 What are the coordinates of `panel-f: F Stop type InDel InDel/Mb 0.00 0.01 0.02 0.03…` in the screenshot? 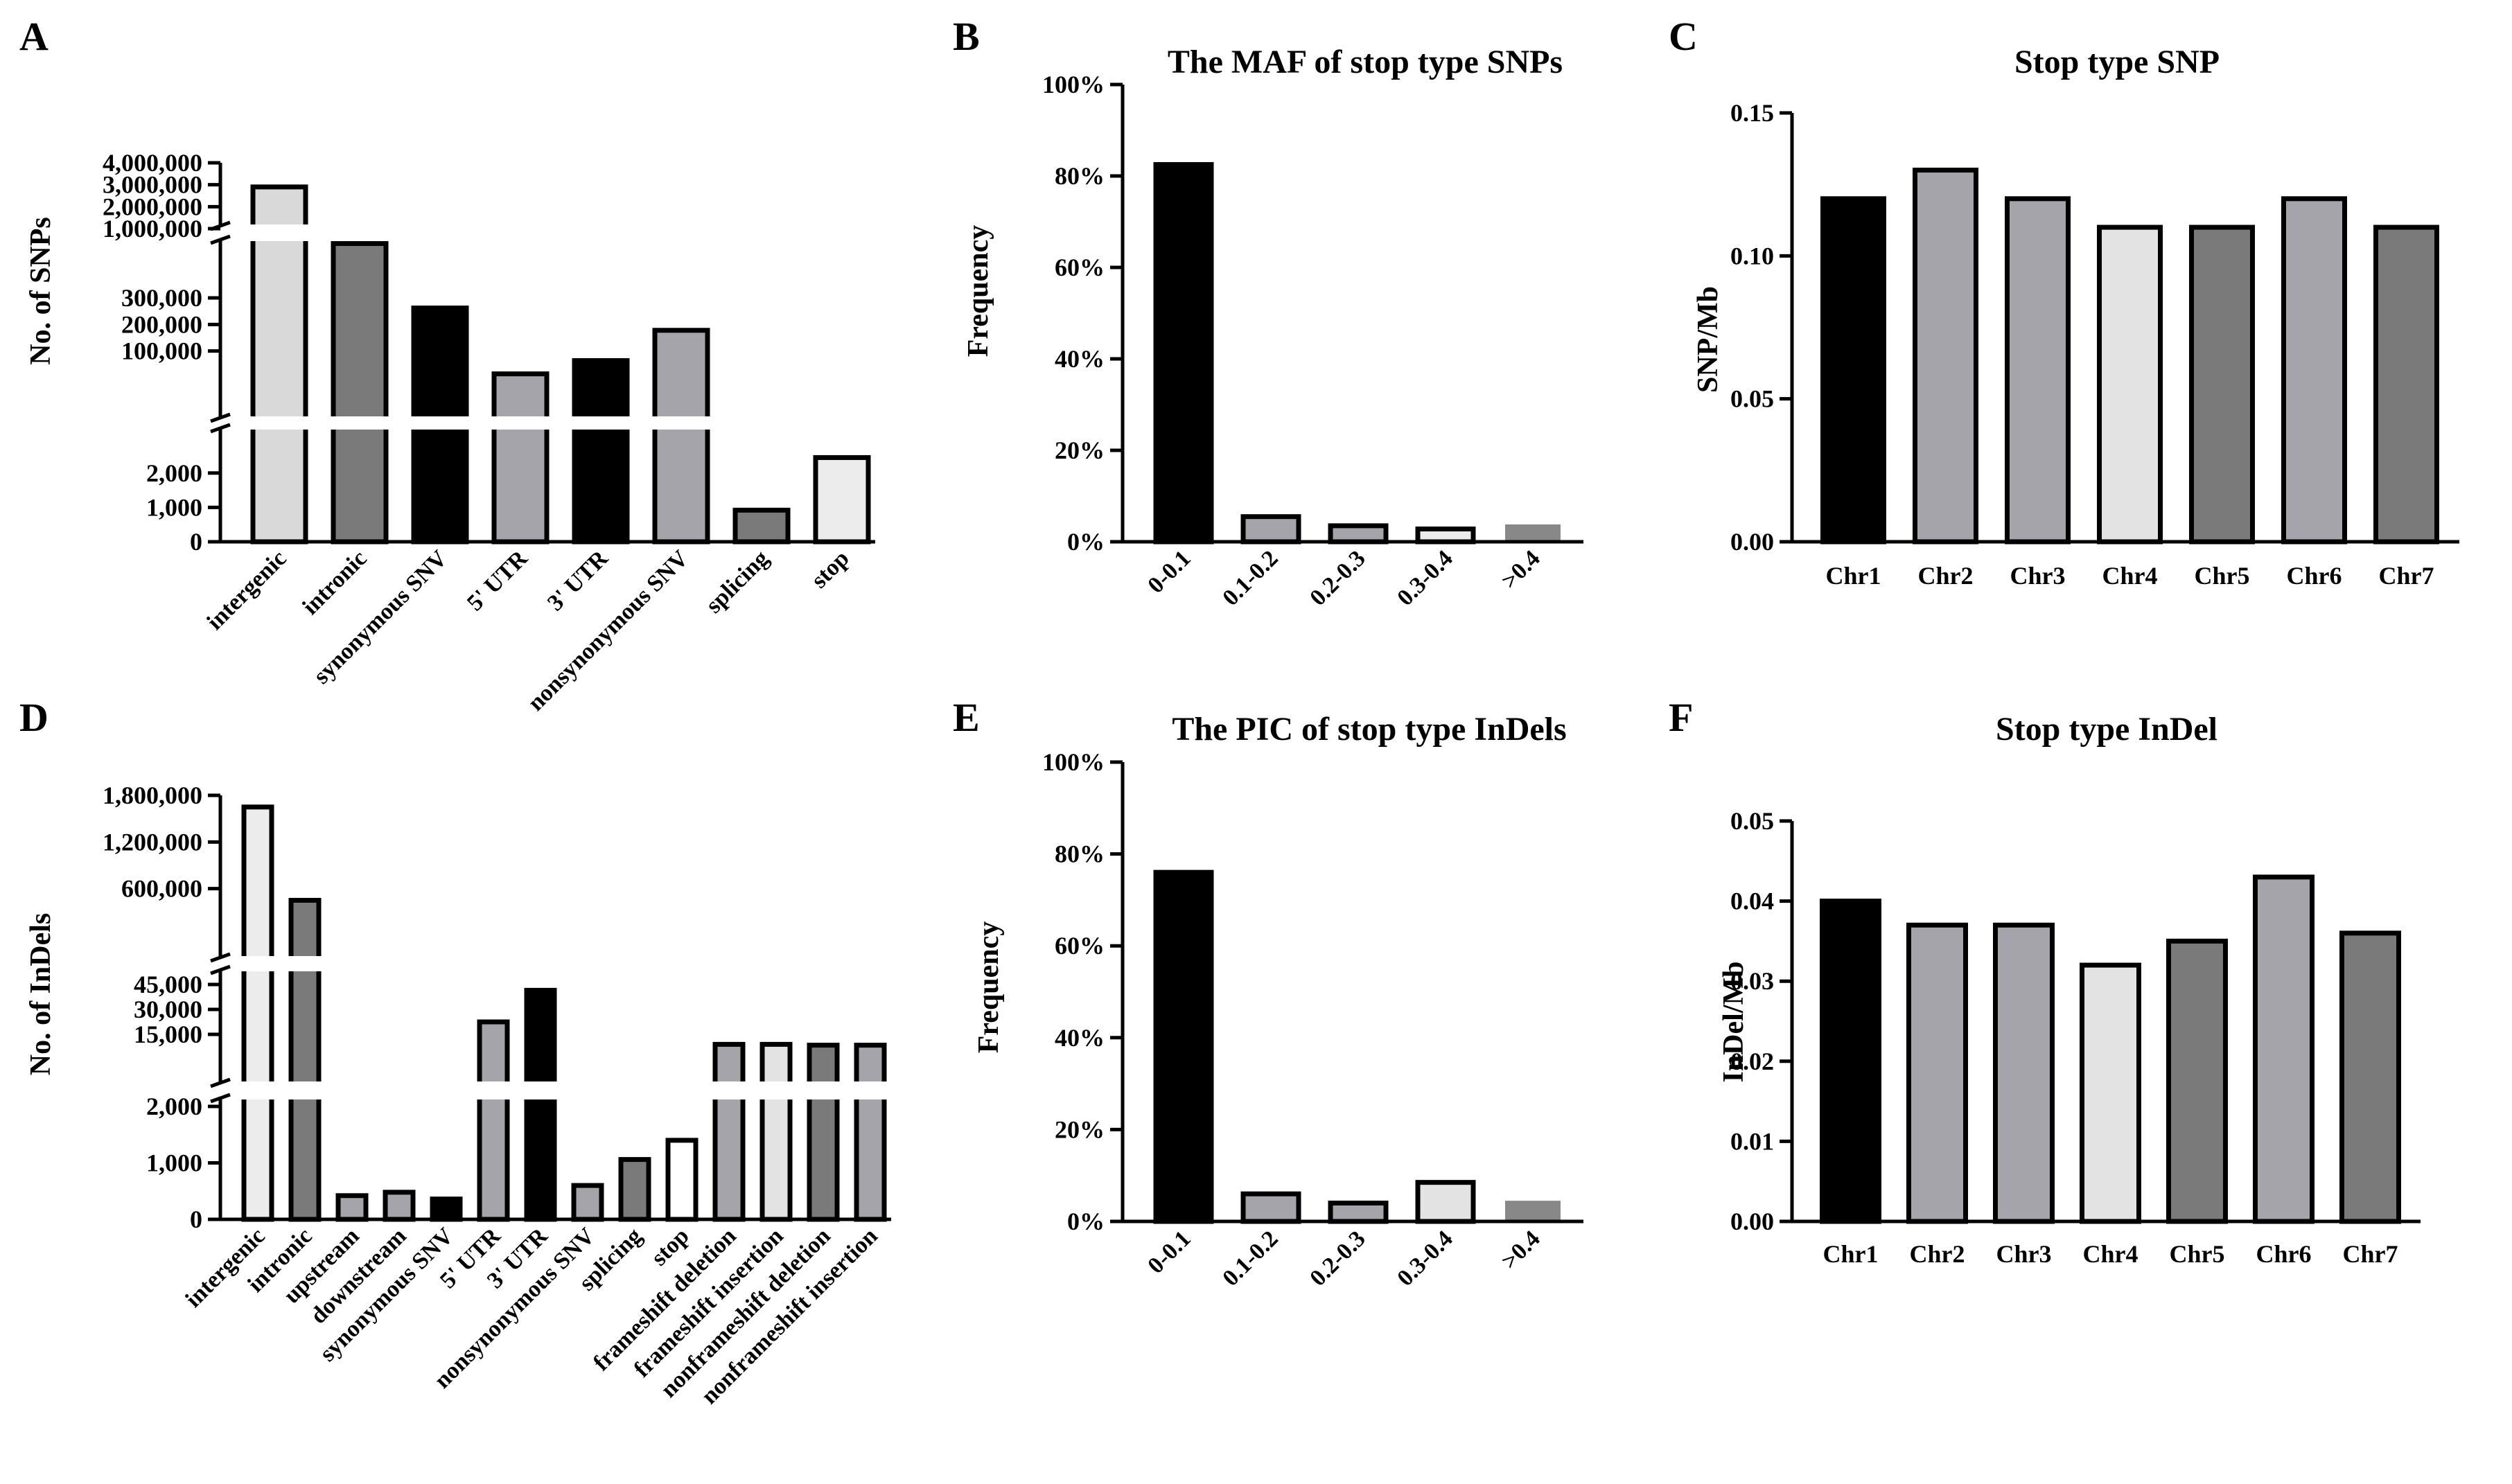 It's located at (2045, 981).